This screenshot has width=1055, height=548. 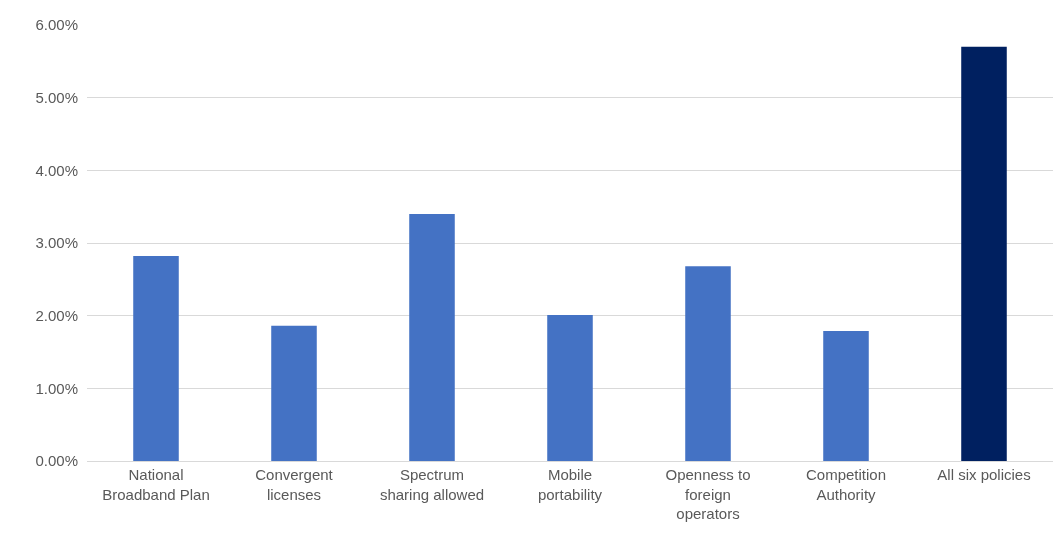 What do you see at coordinates (56, 461) in the screenshot?
I see `y-tick-label: 0.00%` at bounding box center [56, 461].